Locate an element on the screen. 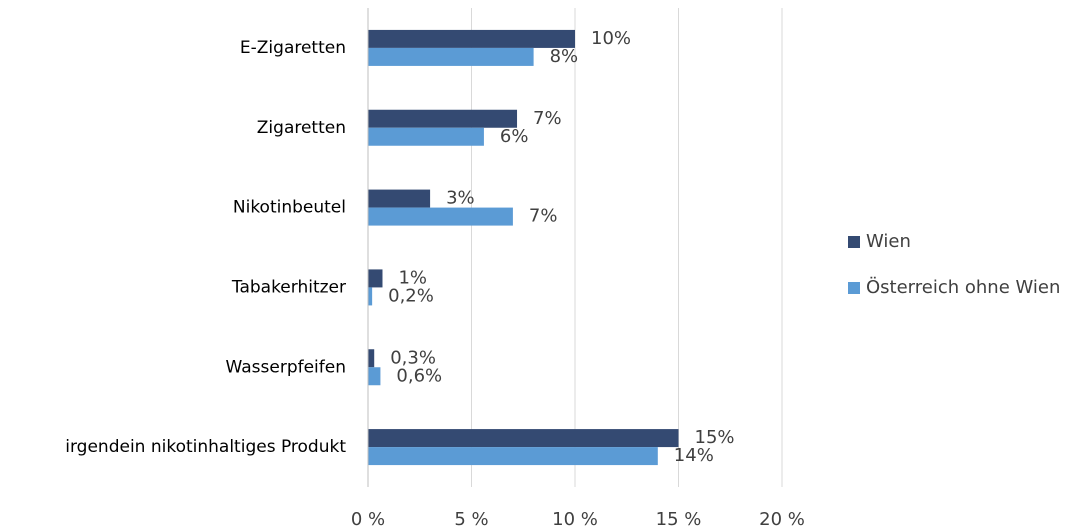 The width and height of the screenshot is (1090, 531). data-label: 14% is located at coordinates (694, 455).